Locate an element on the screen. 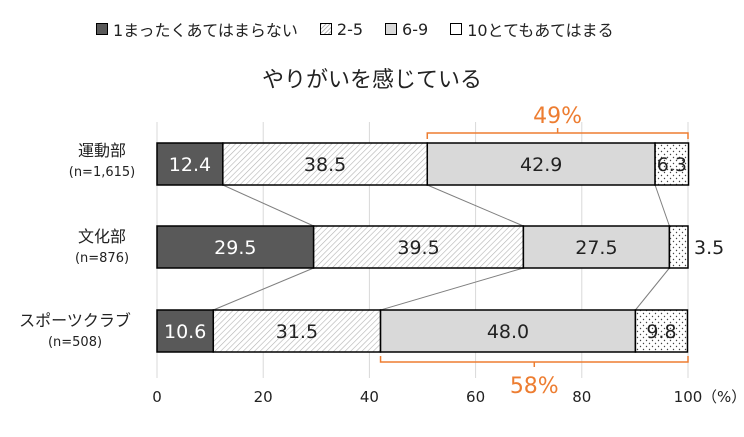 The width and height of the screenshot is (744, 437). x-tick-label: 60 is located at coordinates (475, 397).